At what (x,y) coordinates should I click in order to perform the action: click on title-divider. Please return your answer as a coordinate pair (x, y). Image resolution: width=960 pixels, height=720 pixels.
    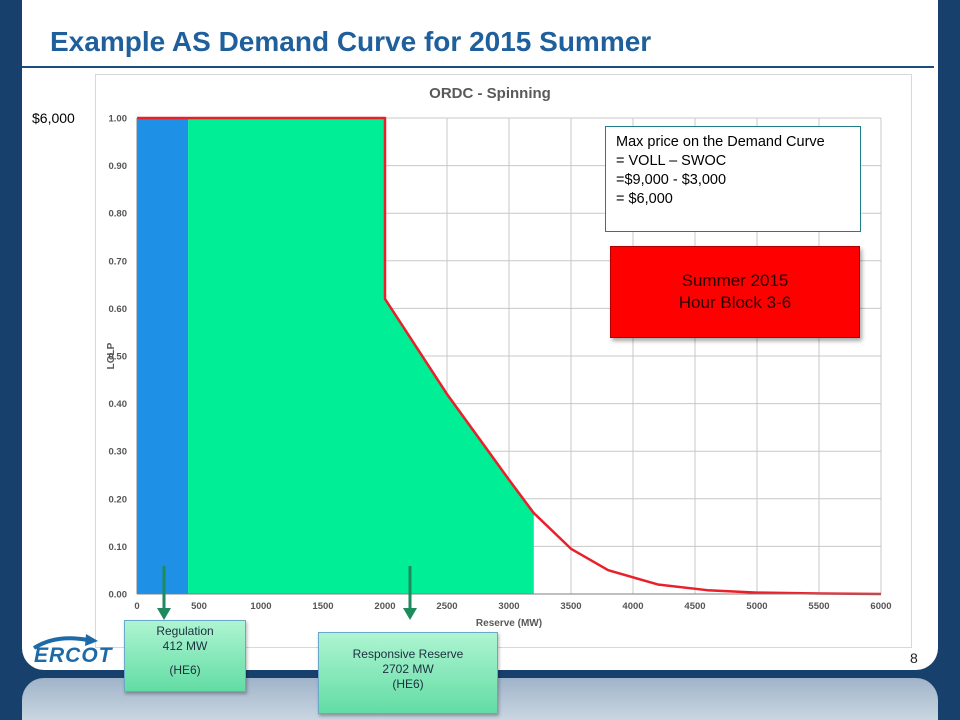
    Looking at the image, I should click on (478, 67).